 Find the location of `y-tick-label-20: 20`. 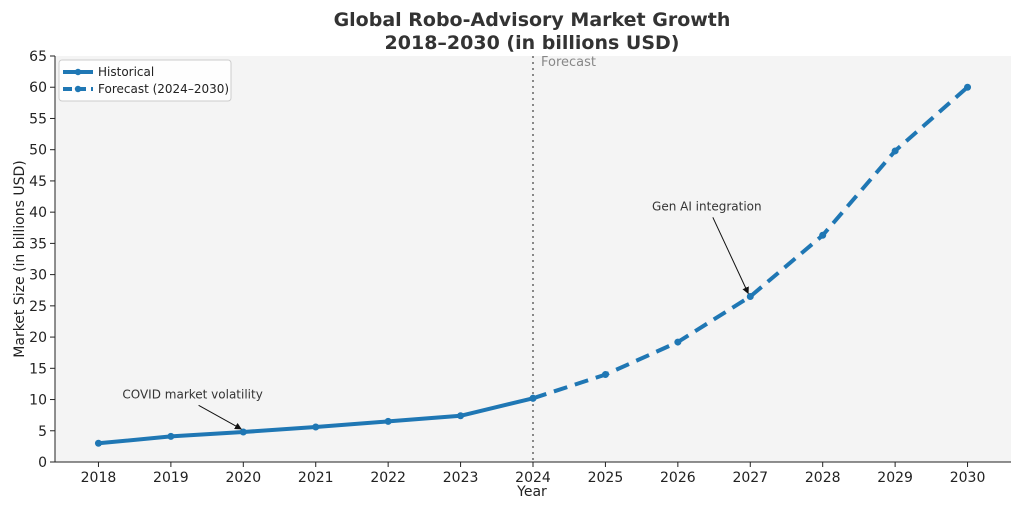

y-tick-label-20: 20 is located at coordinates (38, 338).